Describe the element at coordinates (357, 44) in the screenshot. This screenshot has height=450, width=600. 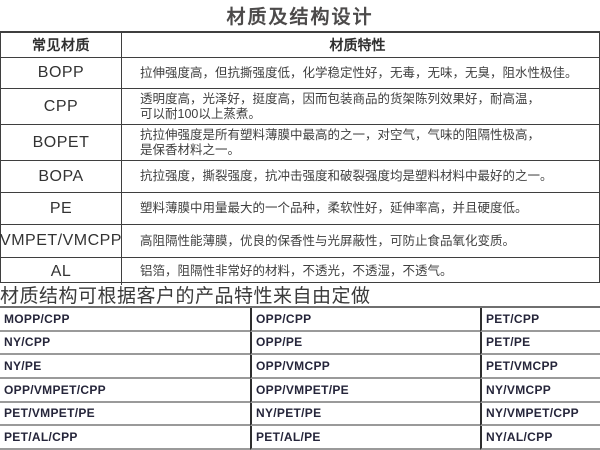
I see `header-material-properties: 材质特性` at that location.